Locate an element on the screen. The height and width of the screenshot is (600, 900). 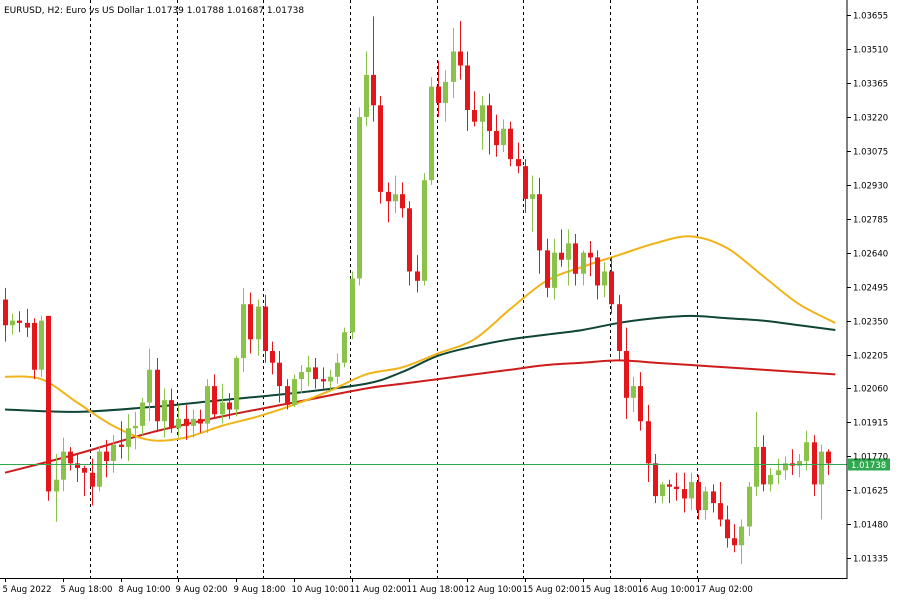
price-tick-label: 1.01915 is located at coordinates (870, 424).